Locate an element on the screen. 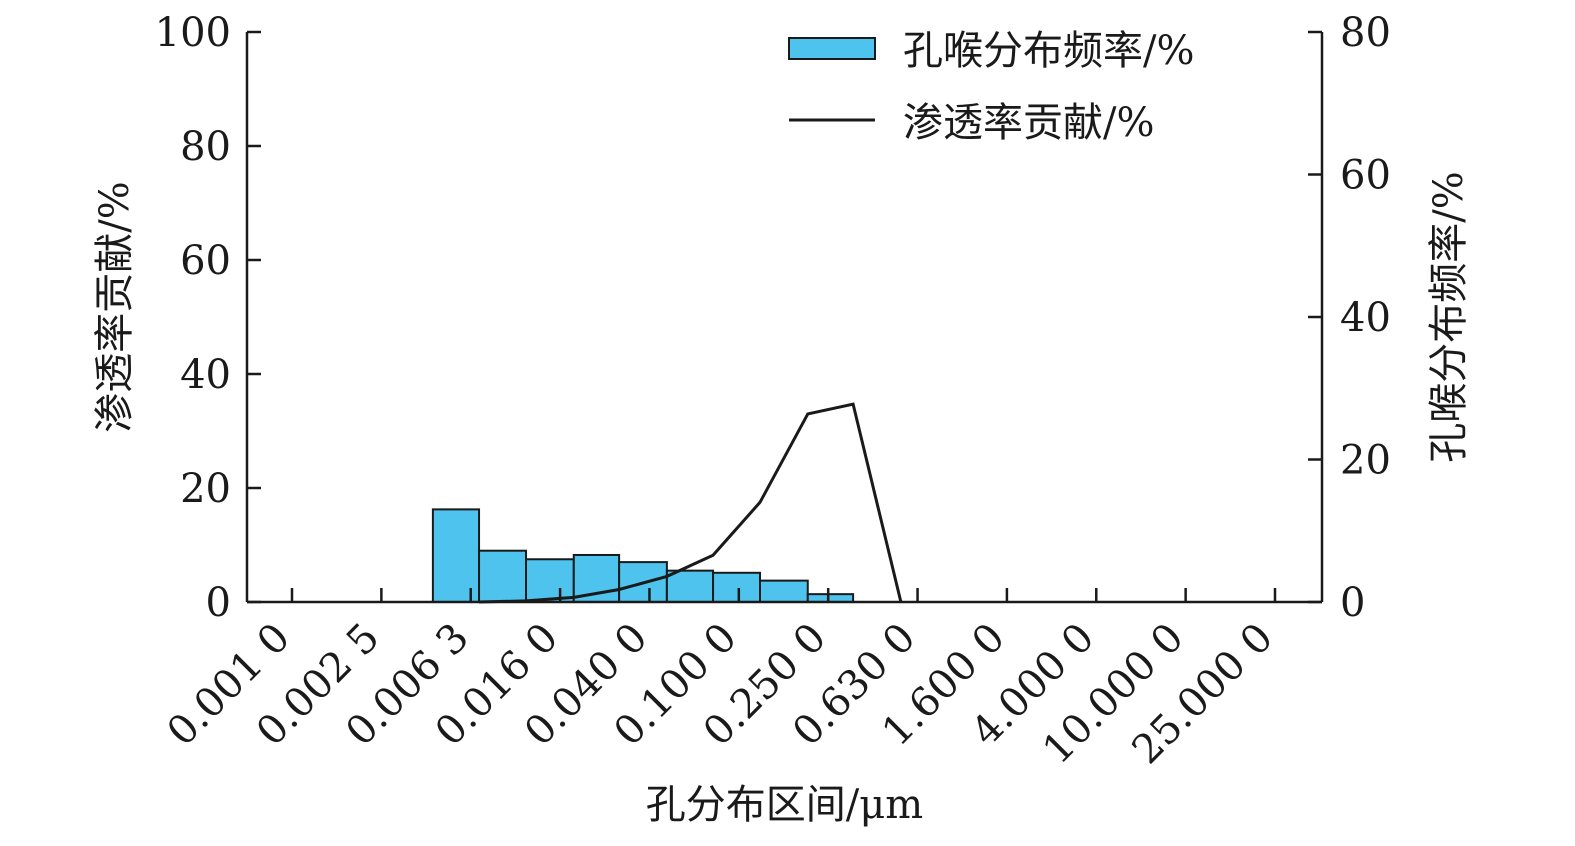 The height and width of the screenshot is (846, 1575). right-y-axis-title: 孔喉分布频率/% is located at coordinates (1449, 316).